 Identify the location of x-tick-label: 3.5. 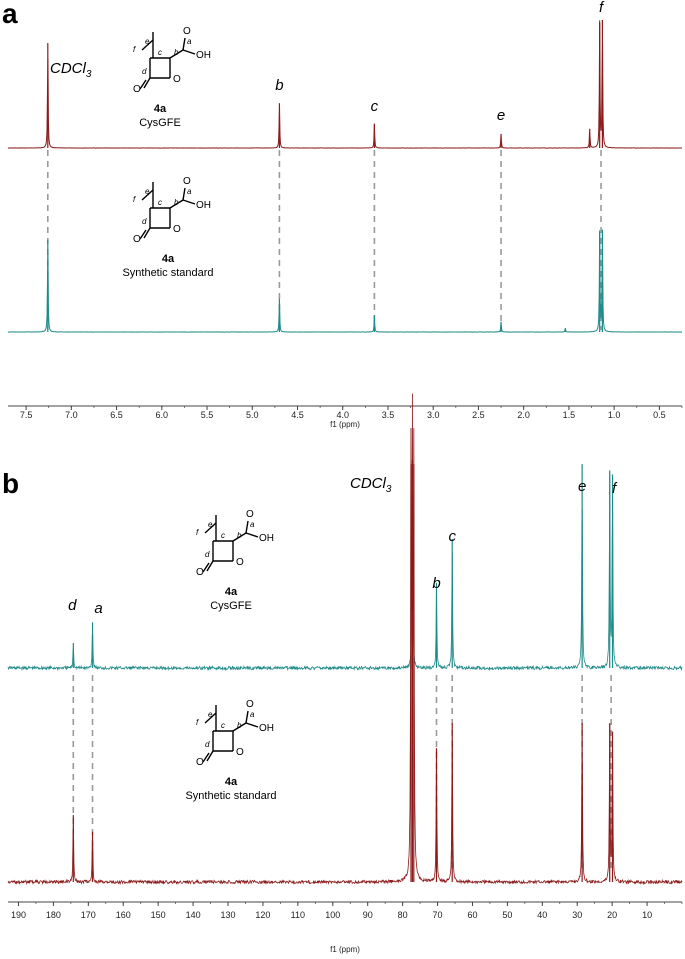
(388, 415).